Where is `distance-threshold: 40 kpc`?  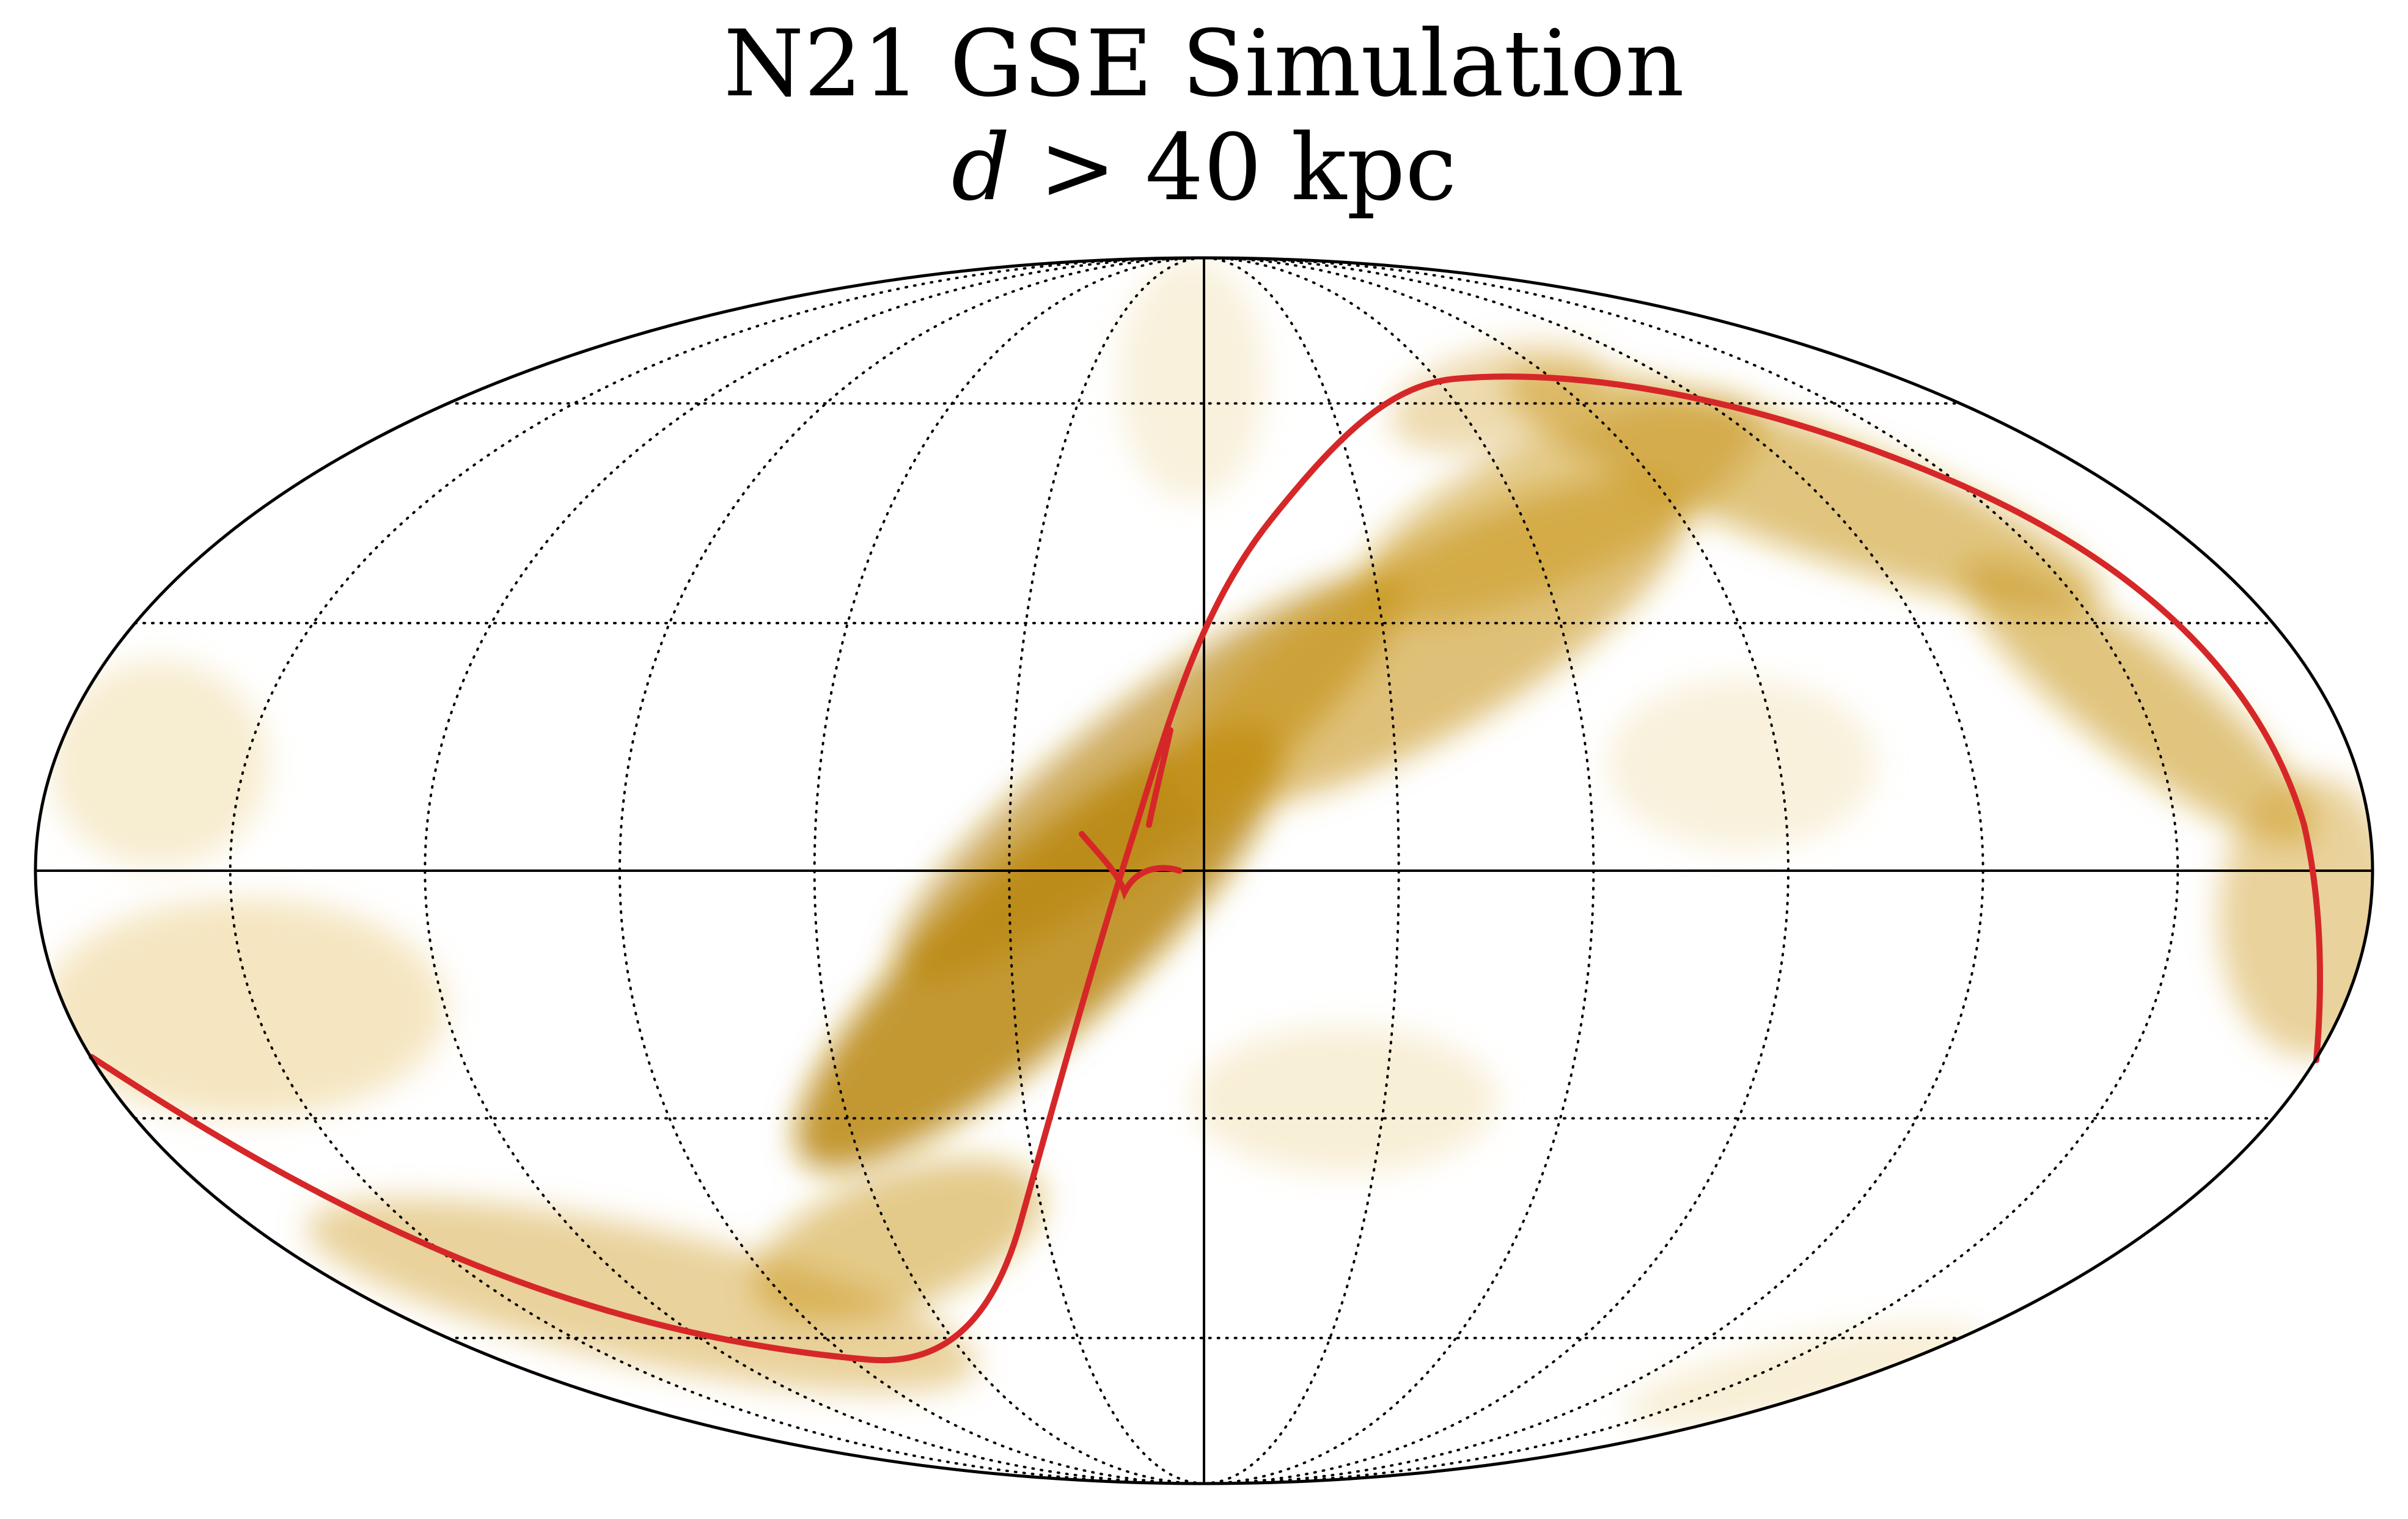 distance-threshold: 40 kpc is located at coordinates (1301, 168).